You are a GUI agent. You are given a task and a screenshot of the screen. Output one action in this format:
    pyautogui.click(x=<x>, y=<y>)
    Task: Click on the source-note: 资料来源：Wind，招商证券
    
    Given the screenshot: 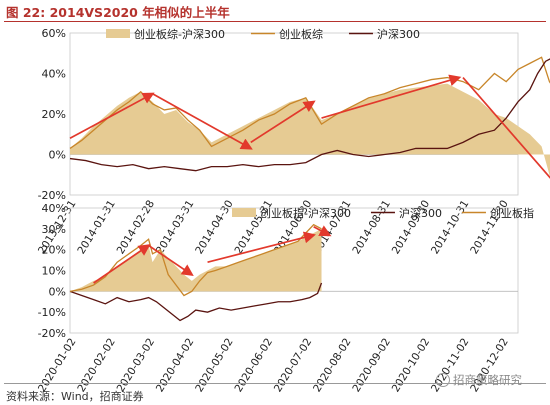 What is the action you would take?
    pyautogui.click(x=75, y=396)
    